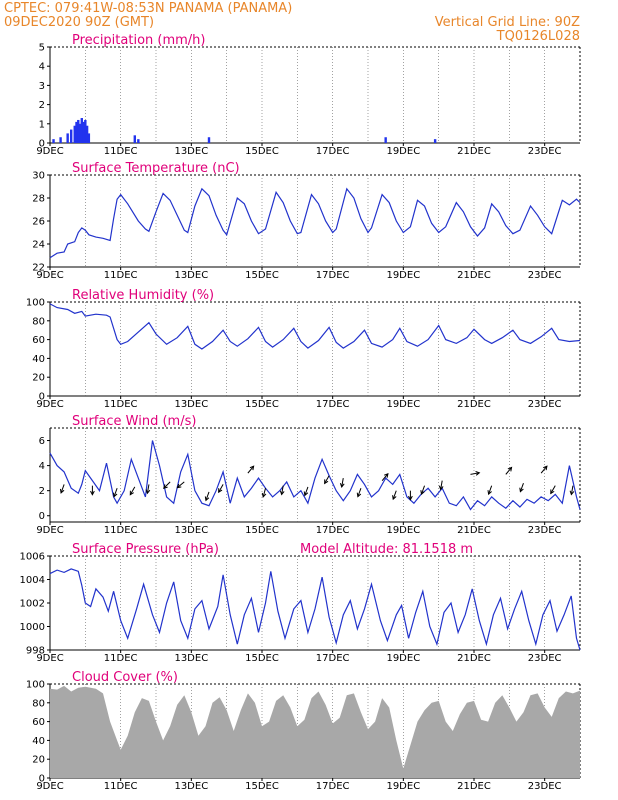 This screenshot has height=800, width=618. What do you see at coordinates (32, 580) in the screenshot?
I see `y-tick-label: 1004` at bounding box center [32, 580].